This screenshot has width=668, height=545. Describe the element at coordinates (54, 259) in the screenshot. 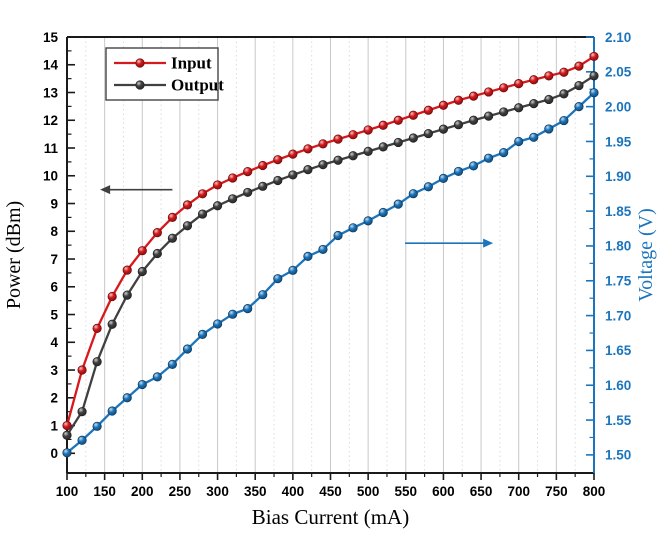

I see `left-tick-label: 7` at that location.